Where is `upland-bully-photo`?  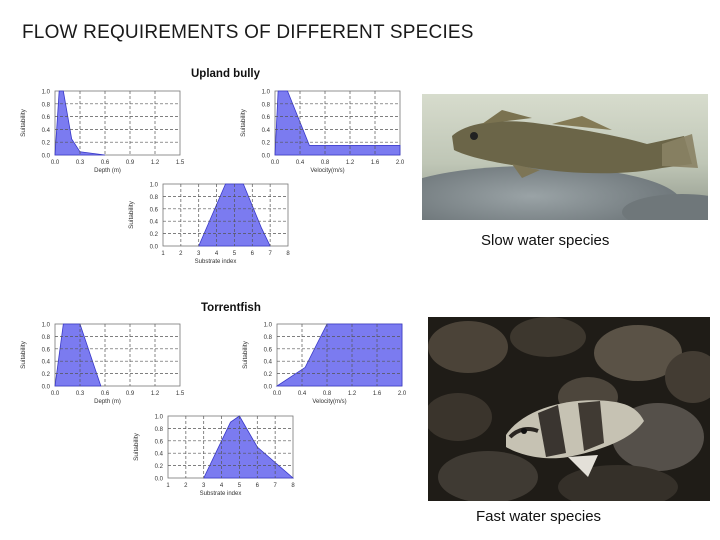
upland-bully-photo is located at coordinates (565, 157).